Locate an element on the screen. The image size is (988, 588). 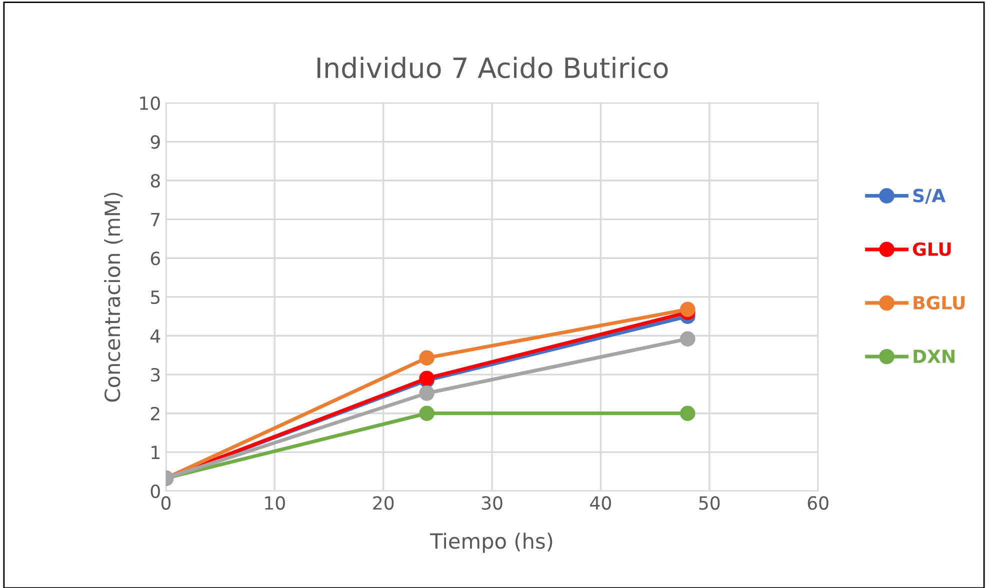
x-tick-label: 20 is located at coordinates (383, 503).